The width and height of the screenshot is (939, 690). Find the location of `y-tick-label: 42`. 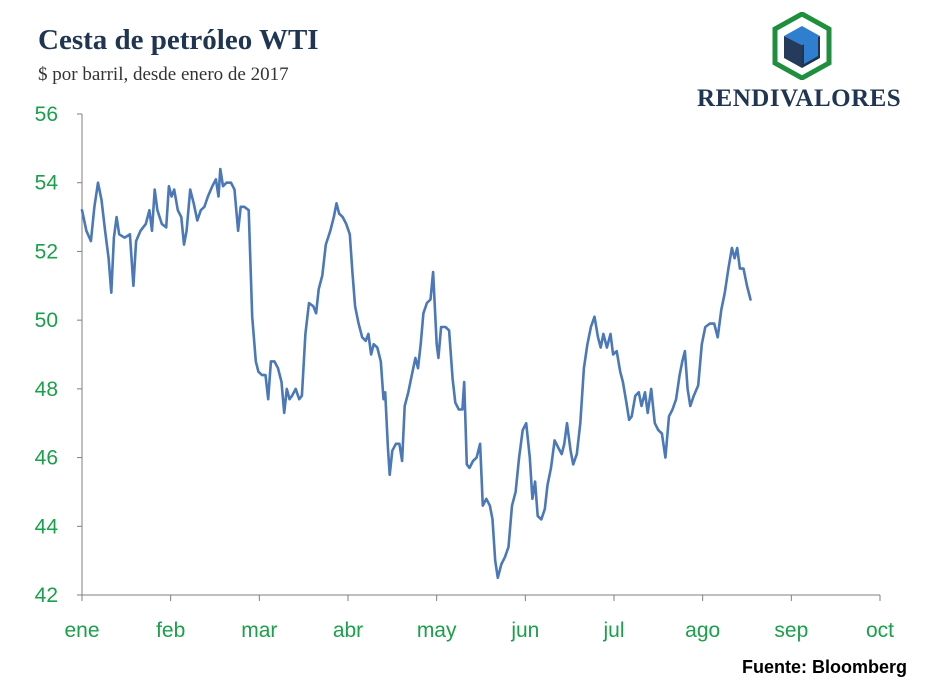

y-tick-label: 42 is located at coordinates (46, 595).